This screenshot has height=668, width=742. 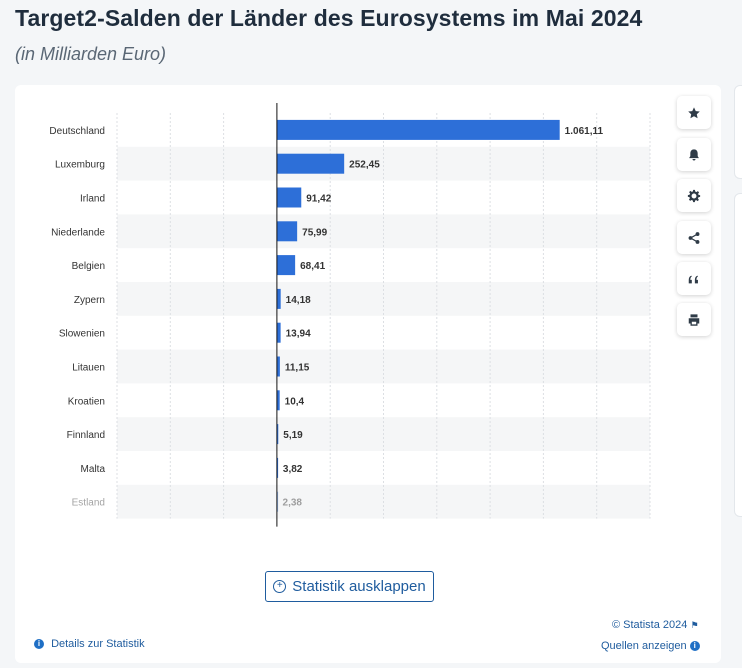 I want to click on value-label: 3,82, so click(x=293, y=469).